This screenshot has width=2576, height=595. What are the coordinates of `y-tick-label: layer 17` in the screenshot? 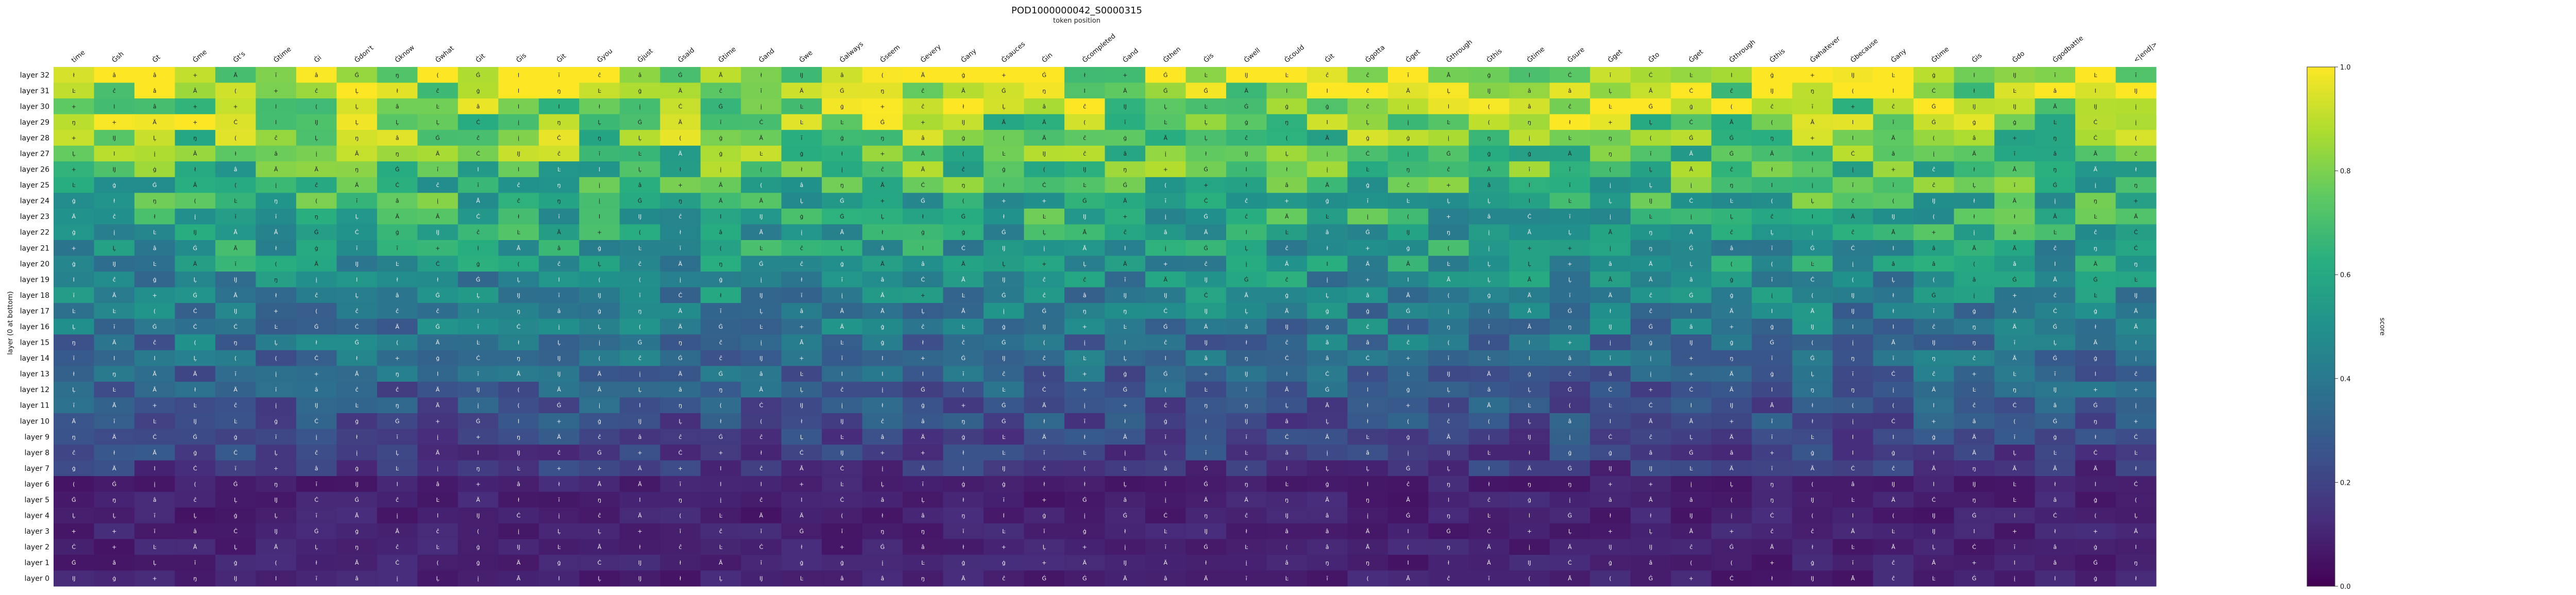 It's located at (35, 311).